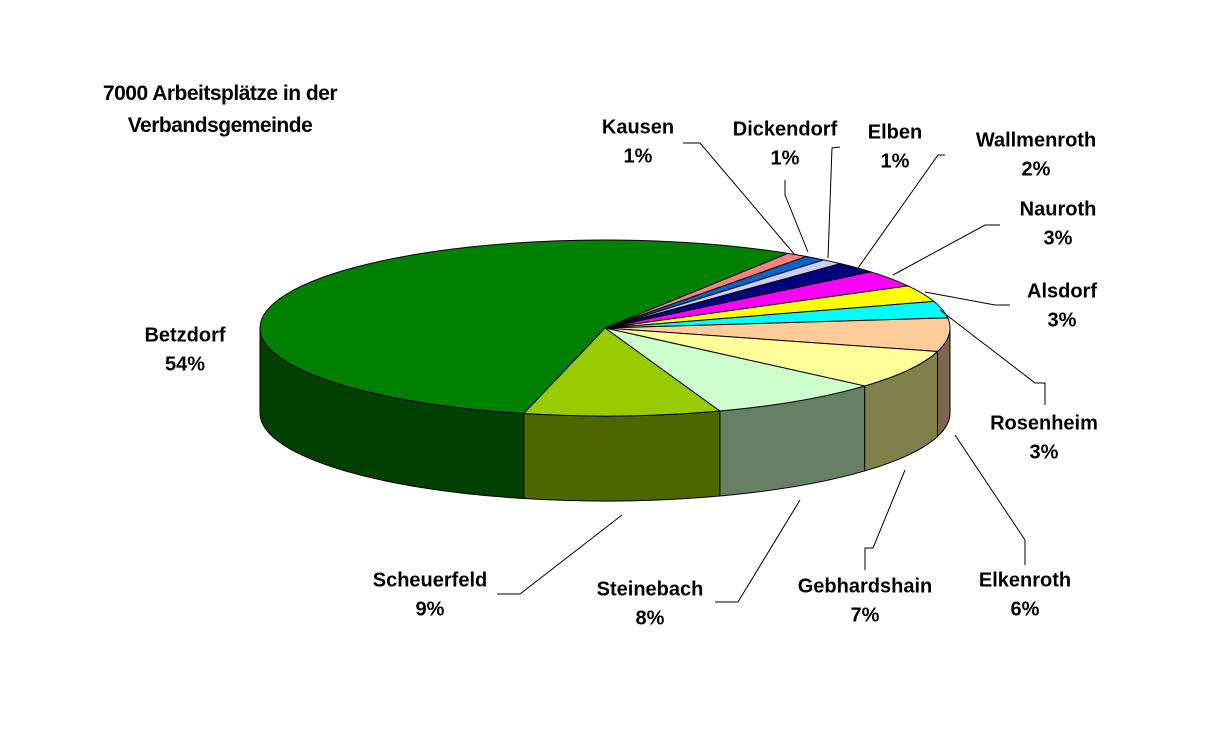  I want to click on slice-label: Kausen, so click(638, 127).